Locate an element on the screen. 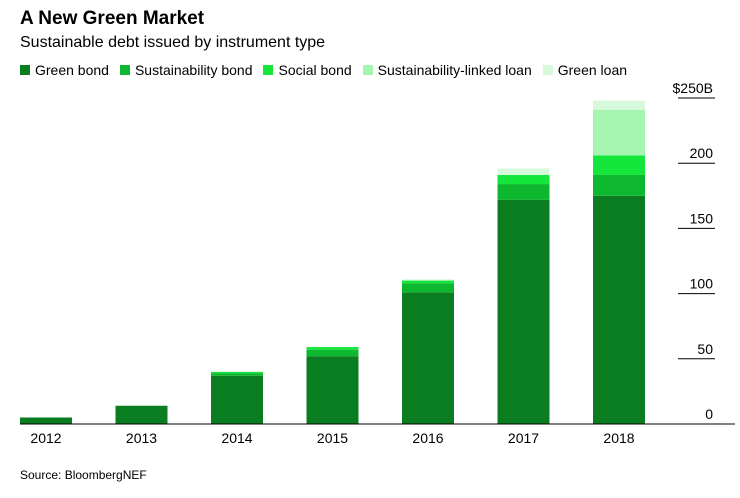 The width and height of the screenshot is (740, 498). x-tick-label: 2016 is located at coordinates (427, 438).